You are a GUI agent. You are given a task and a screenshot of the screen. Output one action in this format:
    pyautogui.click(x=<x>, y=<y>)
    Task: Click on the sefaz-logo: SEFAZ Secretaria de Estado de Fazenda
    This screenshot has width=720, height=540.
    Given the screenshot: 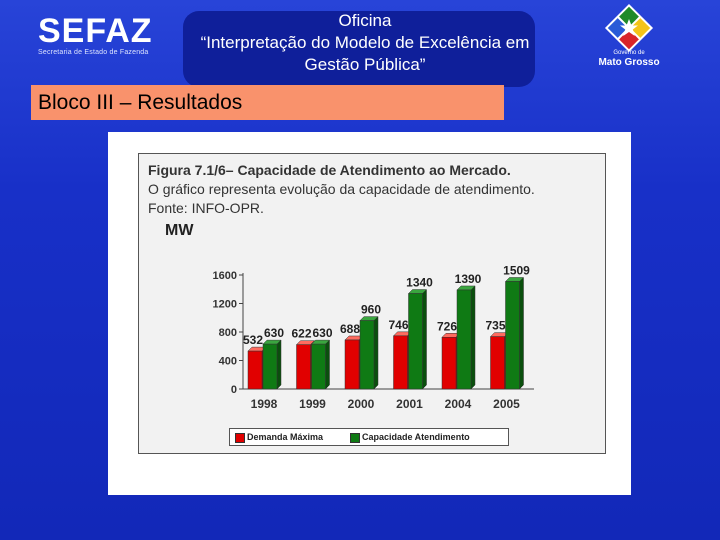 What is the action you would take?
    pyautogui.click(x=108, y=36)
    